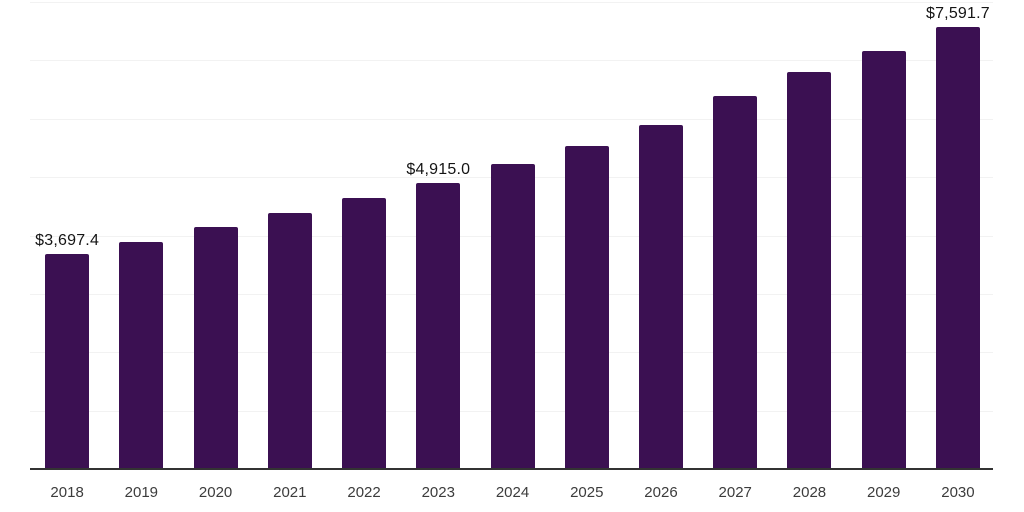  I want to click on bar-2022, so click(364, 334).